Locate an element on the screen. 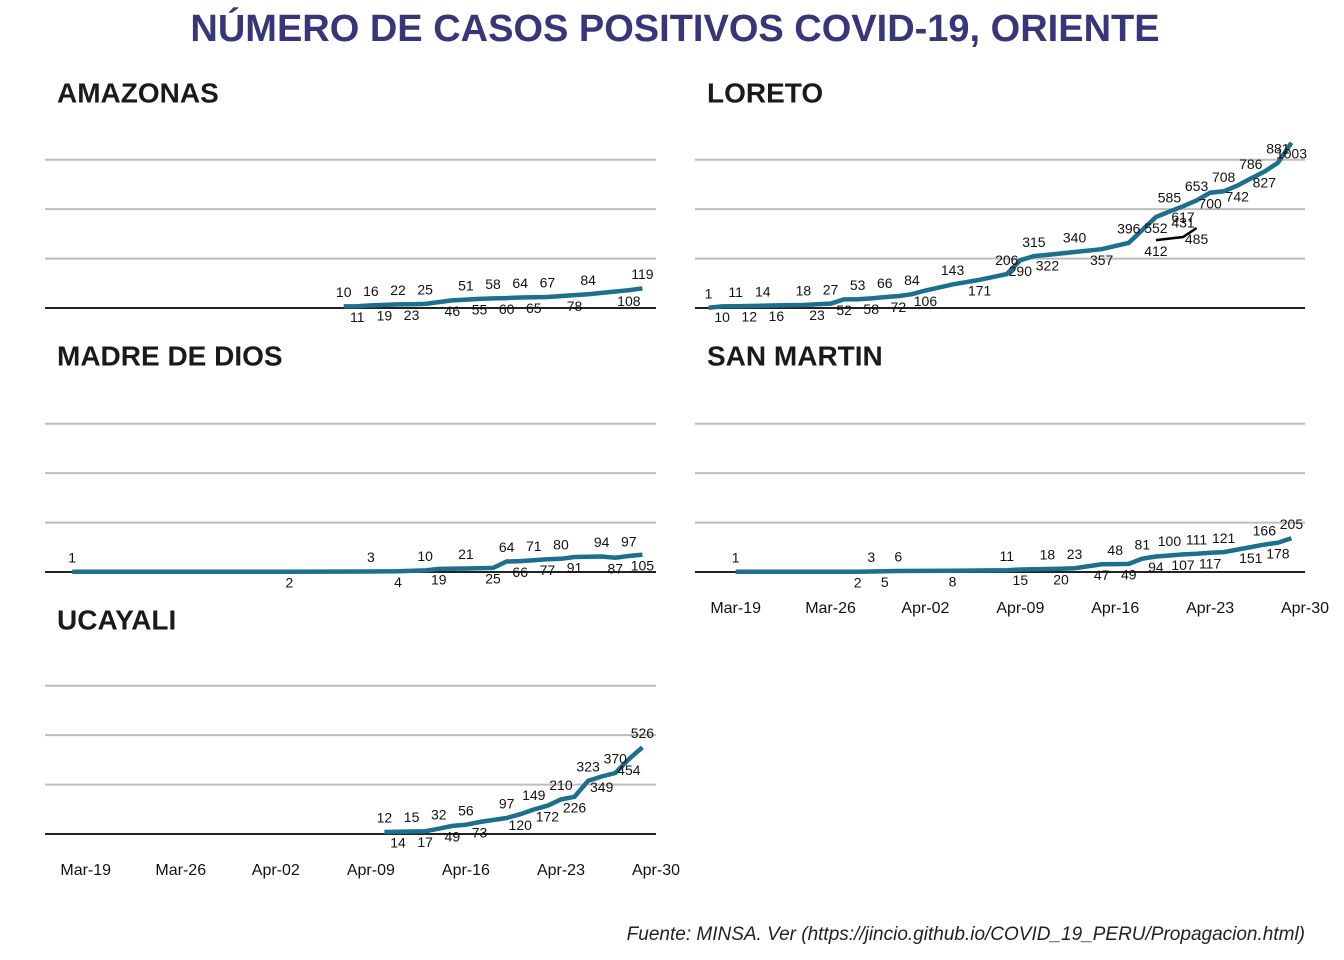 Image resolution: width=1344 pixels, height=960 pixels. data-label: 97 is located at coordinates (507, 804).